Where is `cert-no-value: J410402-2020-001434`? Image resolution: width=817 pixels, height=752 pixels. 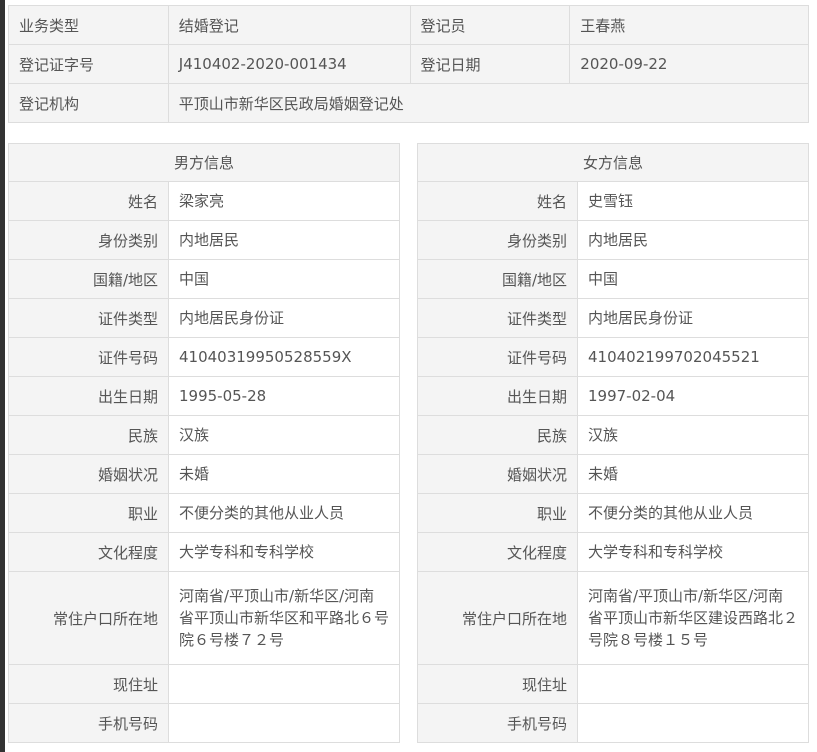 cert-no-value: J410402-2020-001434 is located at coordinates (289, 64).